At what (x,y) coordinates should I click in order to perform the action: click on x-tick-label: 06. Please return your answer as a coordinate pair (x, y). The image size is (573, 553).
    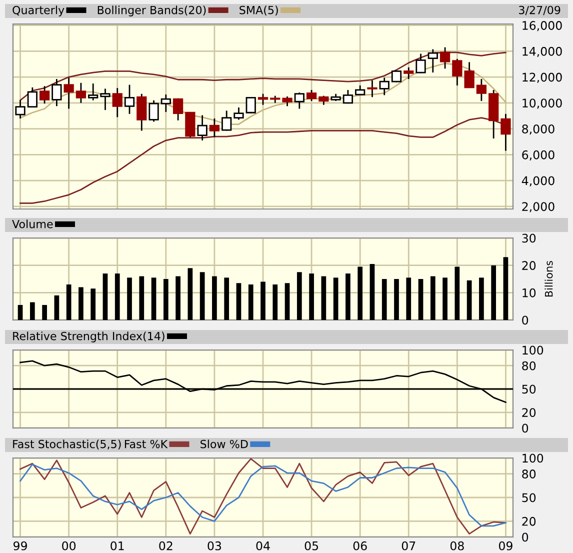
    Looking at the image, I should click on (360, 545).